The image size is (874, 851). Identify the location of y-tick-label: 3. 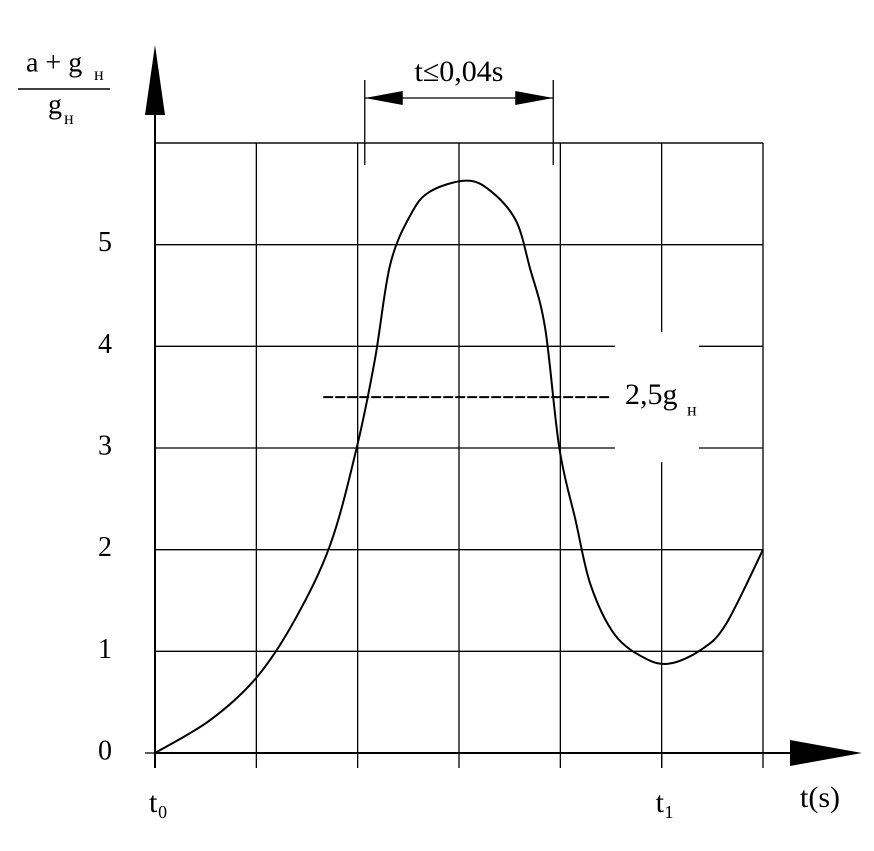
(105, 445).